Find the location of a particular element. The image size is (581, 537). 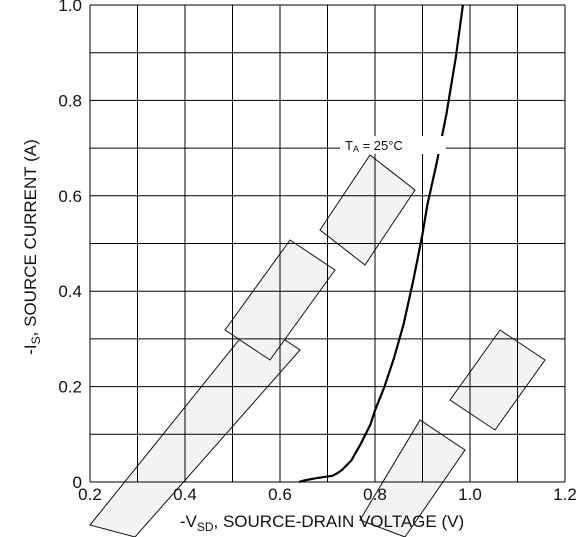

x-axis-label: -VSD, SOURCE-DRAIN VOLTAGE (V) is located at coordinates (322, 523).